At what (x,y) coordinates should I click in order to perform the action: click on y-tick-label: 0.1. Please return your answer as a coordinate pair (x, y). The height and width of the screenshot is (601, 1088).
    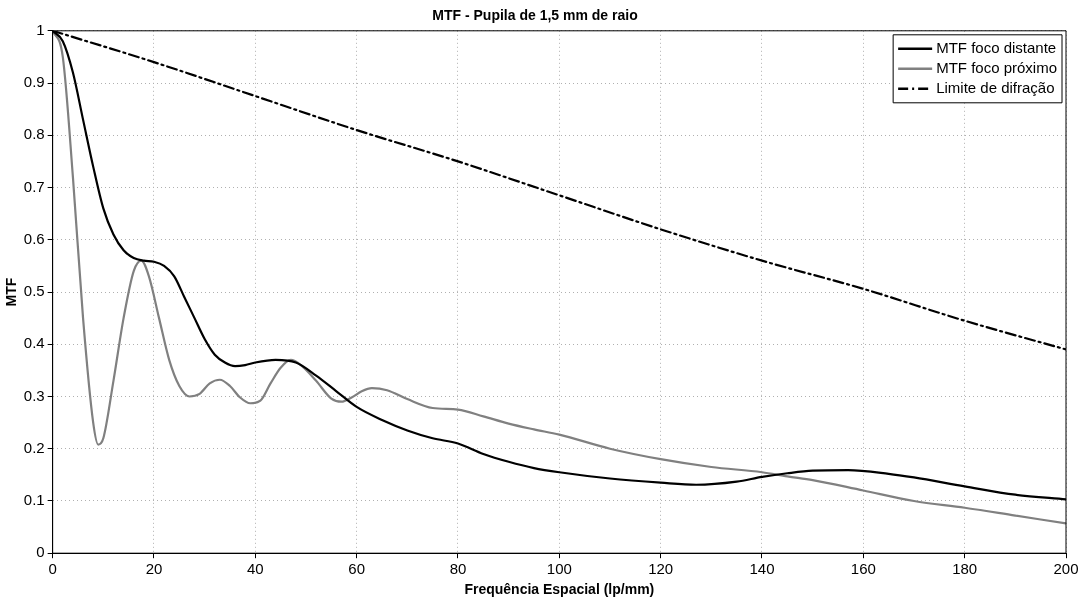
    Looking at the image, I should click on (34, 500).